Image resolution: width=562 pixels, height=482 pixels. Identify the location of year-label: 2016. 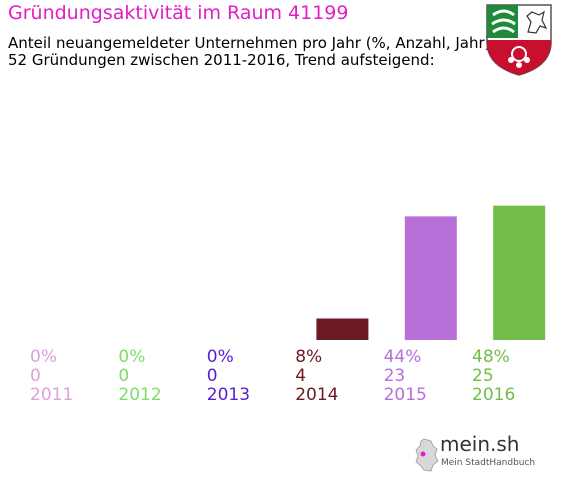
(494, 395).